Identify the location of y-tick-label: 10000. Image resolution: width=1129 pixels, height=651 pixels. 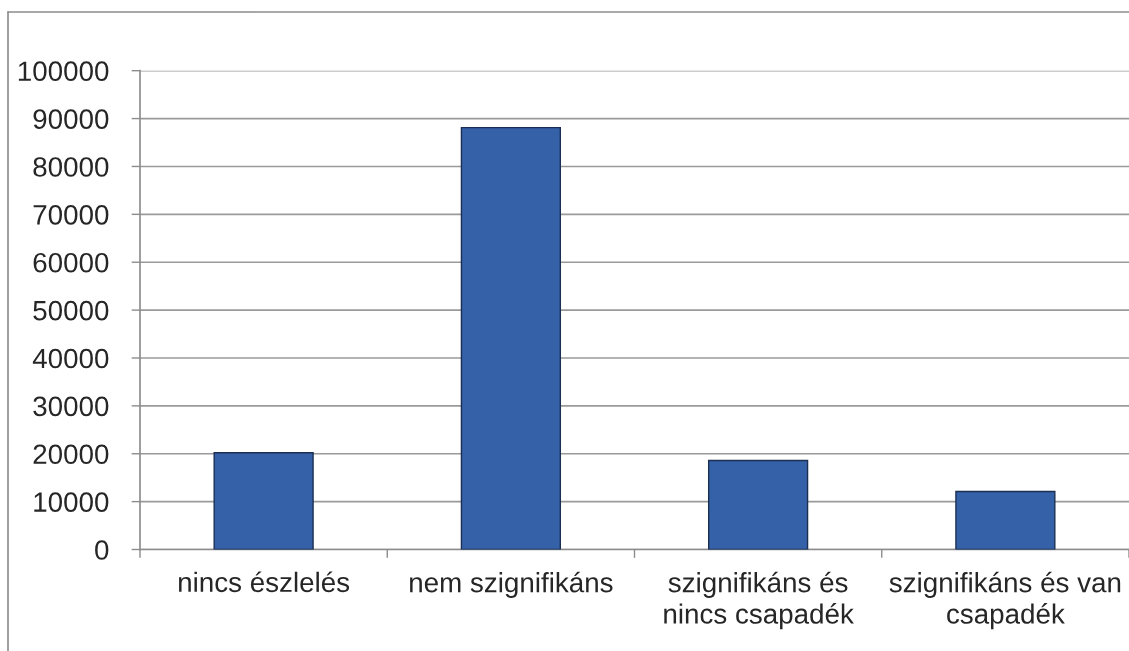
(71, 502).